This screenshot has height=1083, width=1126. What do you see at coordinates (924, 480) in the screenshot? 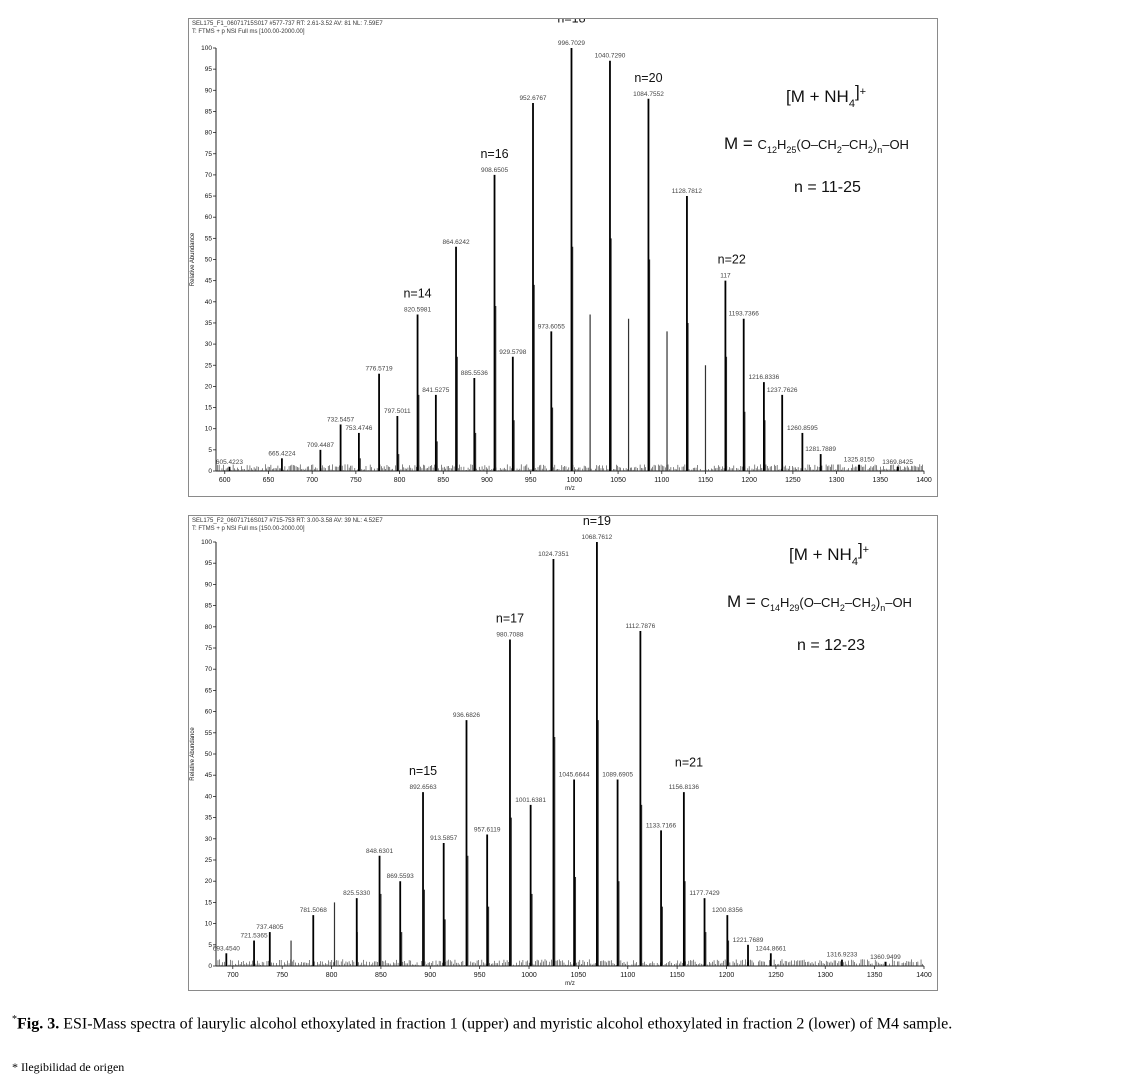
I see `x-tick-label: 1400` at bounding box center [924, 480].